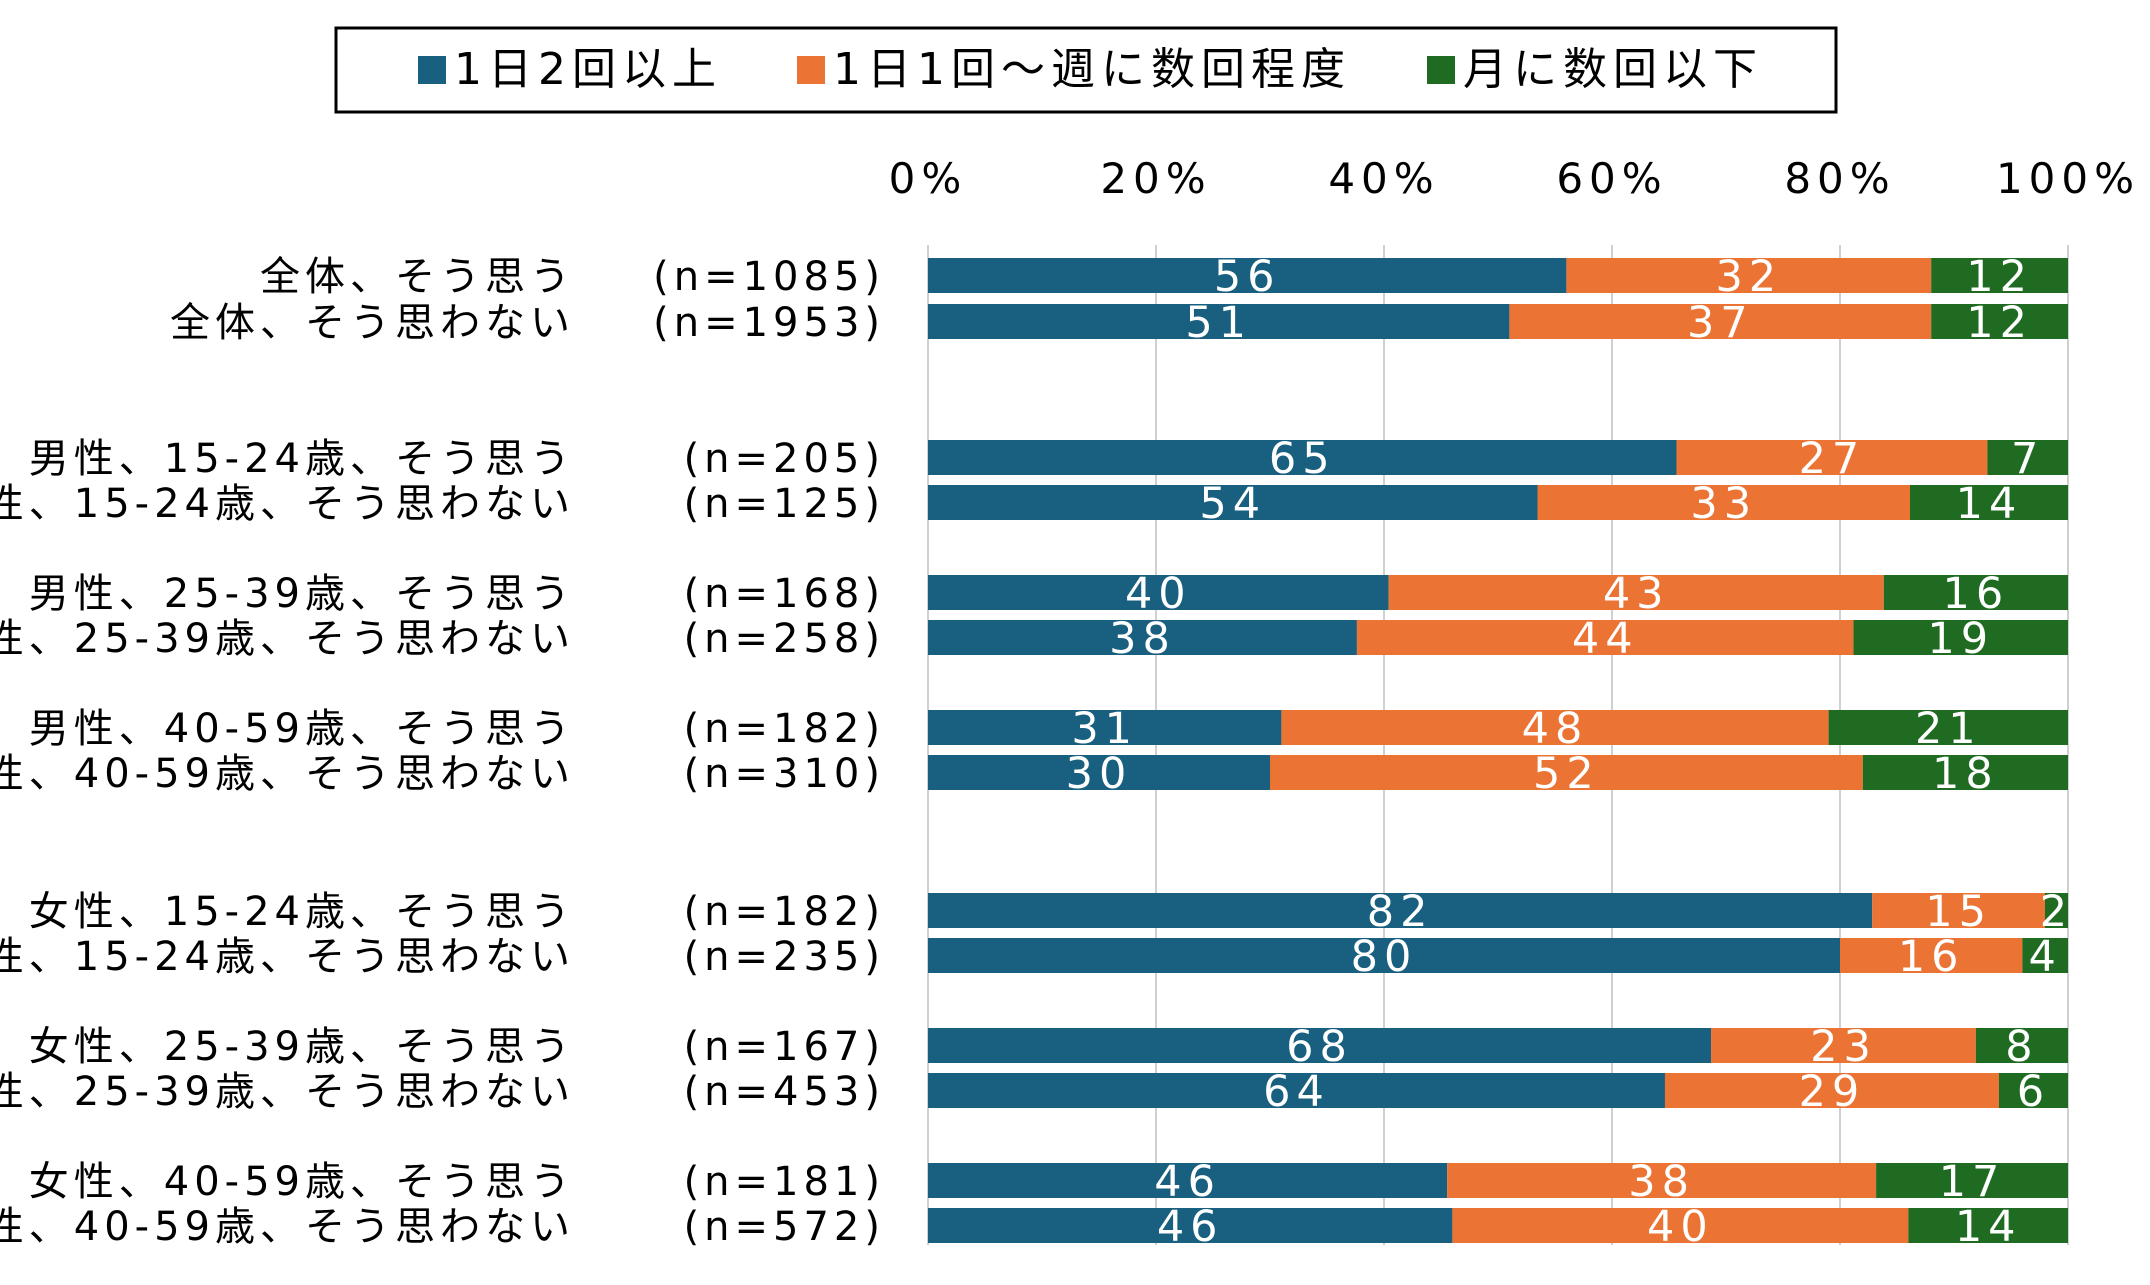 The image size is (2150, 1285). What do you see at coordinates (1383, 178) in the screenshot?
I see `x-tick-label: 40%` at bounding box center [1383, 178].